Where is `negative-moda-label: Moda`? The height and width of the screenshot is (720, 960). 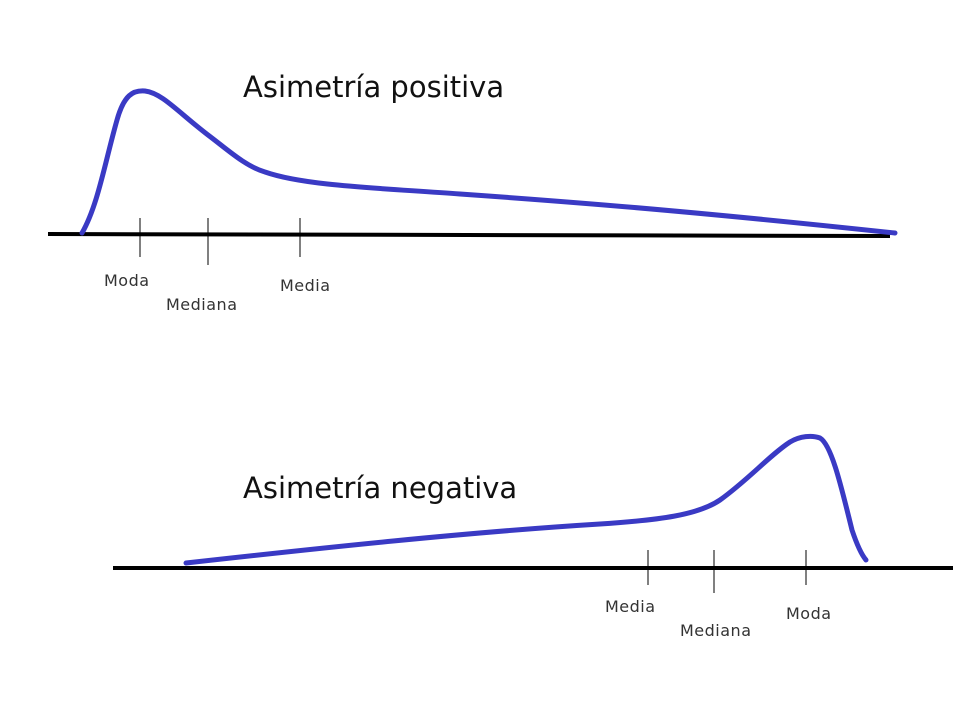 negative-moda-label: Moda is located at coordinates (809, 613).